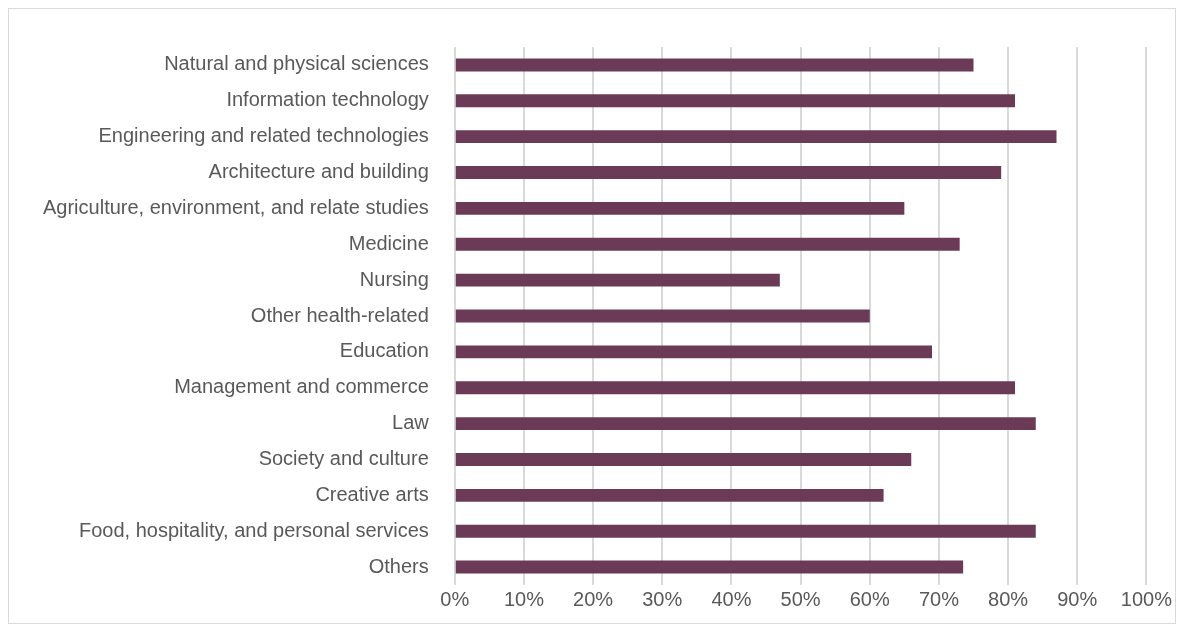 The width and height of the screenshot is (1184, 632). What do you see at coordinates (455, 598) in the screenshot?
I see `x-tick-label: 0%` at bounding box center [455, 598].